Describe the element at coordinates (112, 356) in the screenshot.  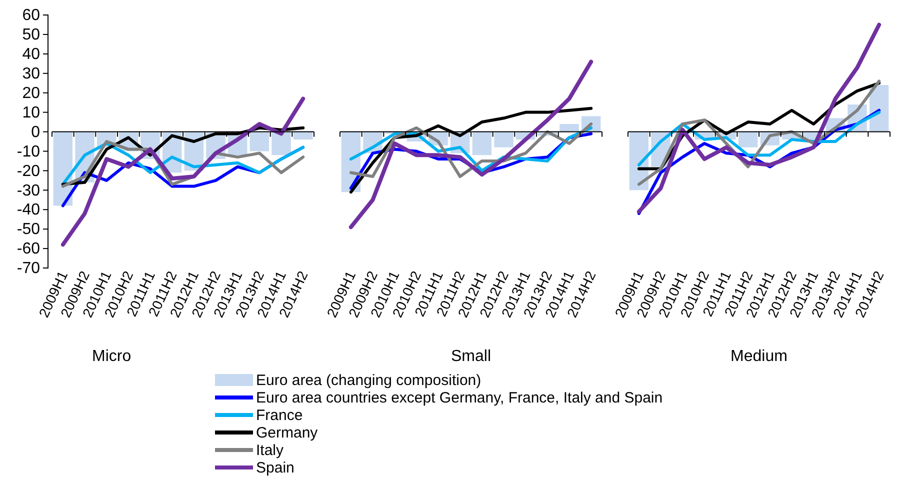
I see `x-axis-title: Micro` at that location.